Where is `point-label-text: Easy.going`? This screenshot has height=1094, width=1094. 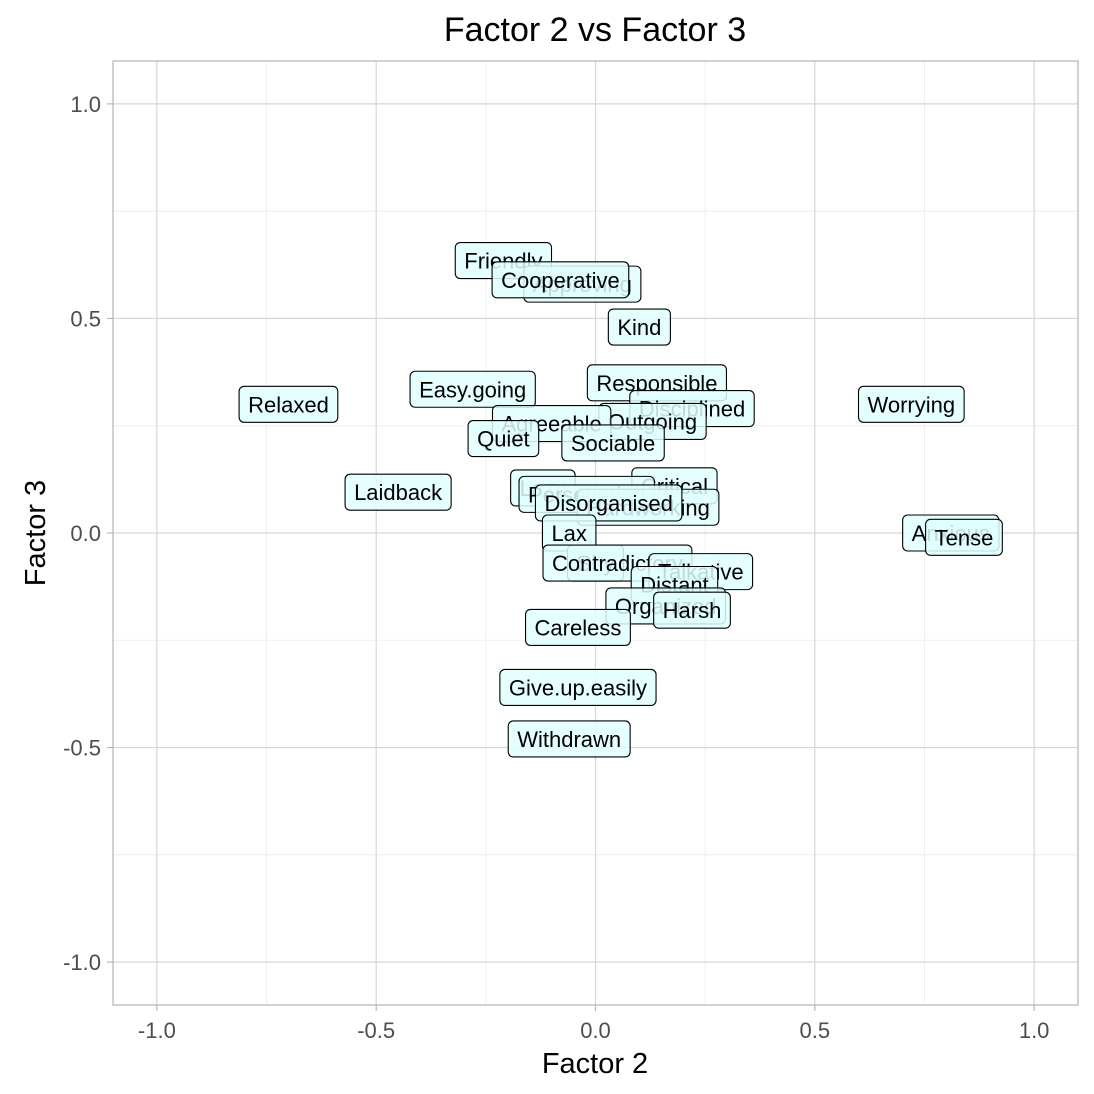
point-label-text: Easy.going is located at coordinates (472, 389).